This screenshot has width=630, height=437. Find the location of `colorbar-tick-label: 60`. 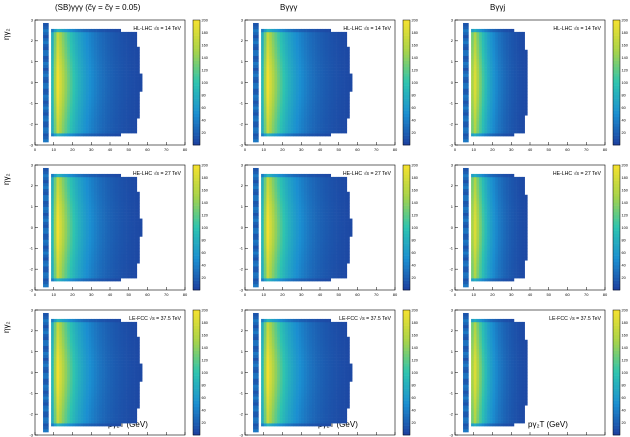

colorbar-tick-label: 60 is located at coordinates (204, 253).